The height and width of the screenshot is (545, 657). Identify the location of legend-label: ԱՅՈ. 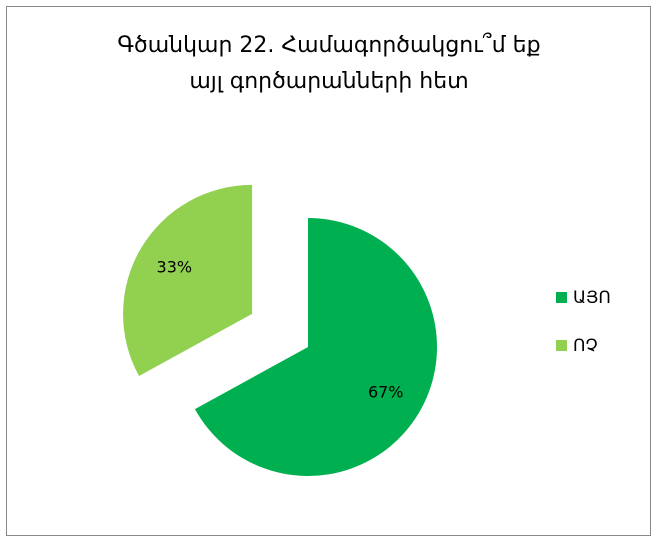
(592, 298).